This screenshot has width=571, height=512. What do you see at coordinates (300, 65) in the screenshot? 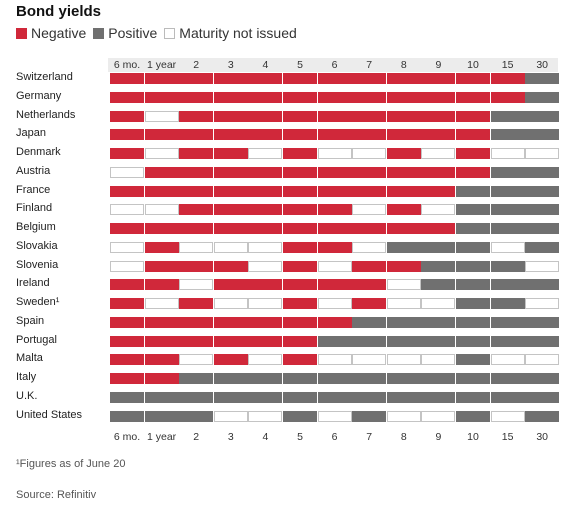
I see `column-label-top: 5` at bounding box center [300, 65].